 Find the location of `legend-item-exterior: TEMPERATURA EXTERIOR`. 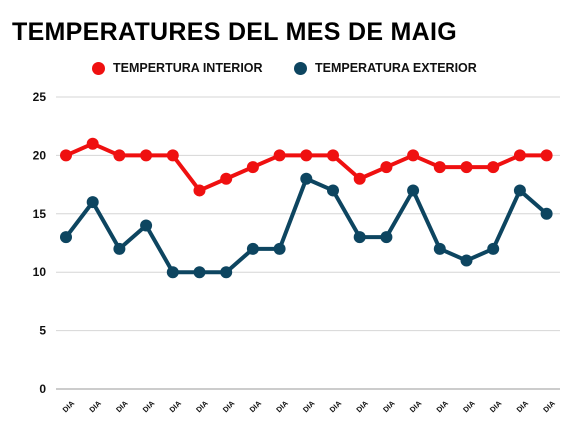

legend-item-exterior: TEMPERATURA EXTERIOR is located at coordinates (385, 68).